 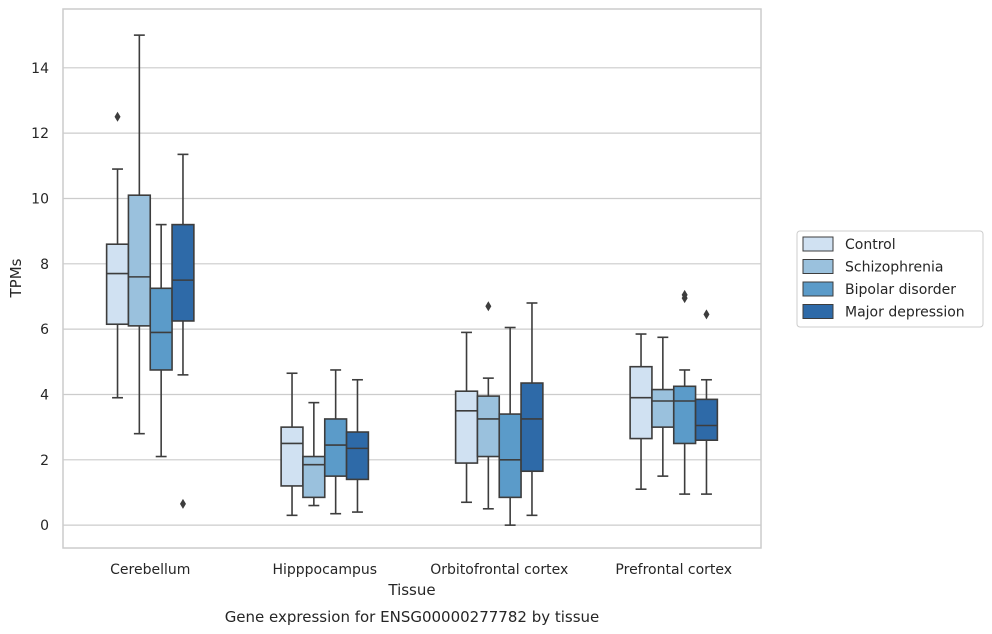 I want to click on y-tick-label: 2, so click(x=44, y=461).